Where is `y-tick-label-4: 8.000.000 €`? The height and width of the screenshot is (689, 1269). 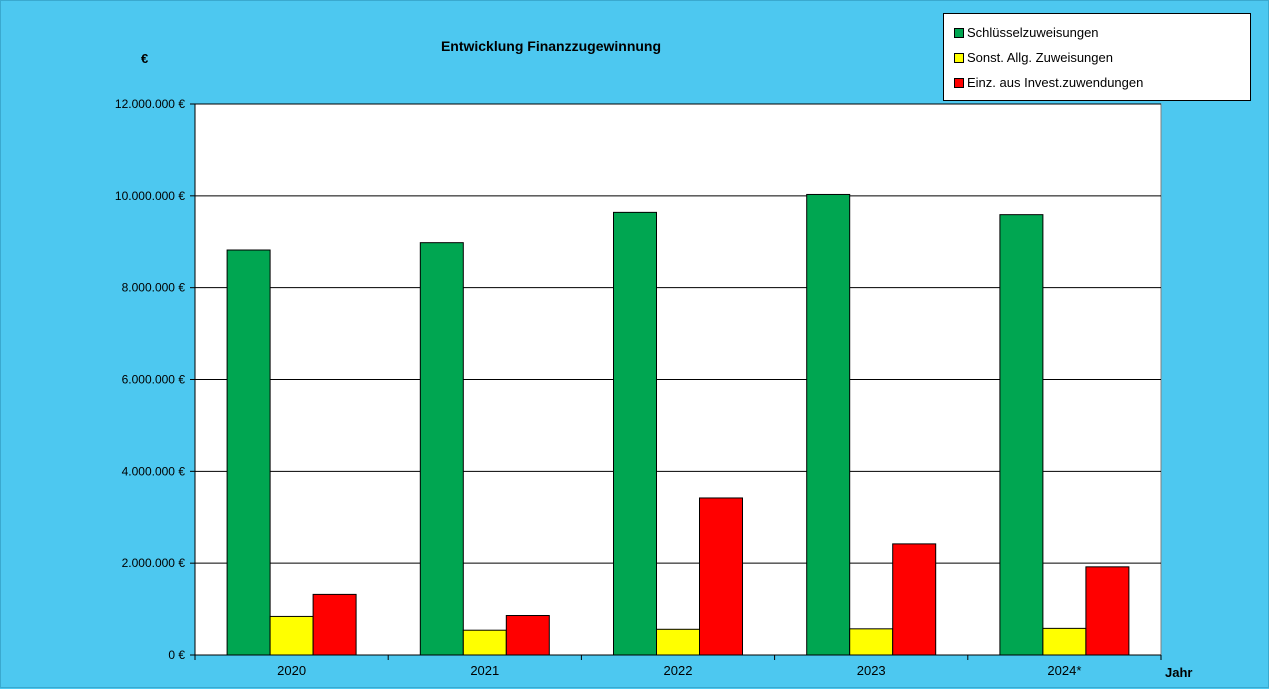 y-tick-label-4: 8.000.000 € is located at coordinates (154, 288).